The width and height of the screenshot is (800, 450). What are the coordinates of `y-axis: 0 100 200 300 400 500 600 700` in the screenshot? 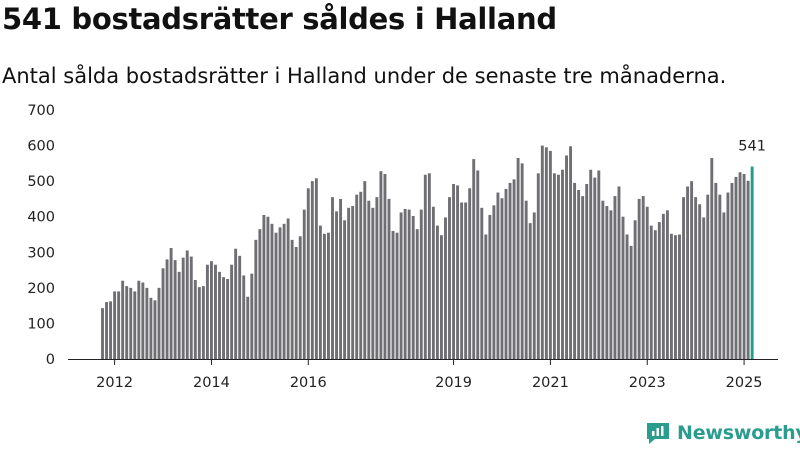 It's located at (41, 235).